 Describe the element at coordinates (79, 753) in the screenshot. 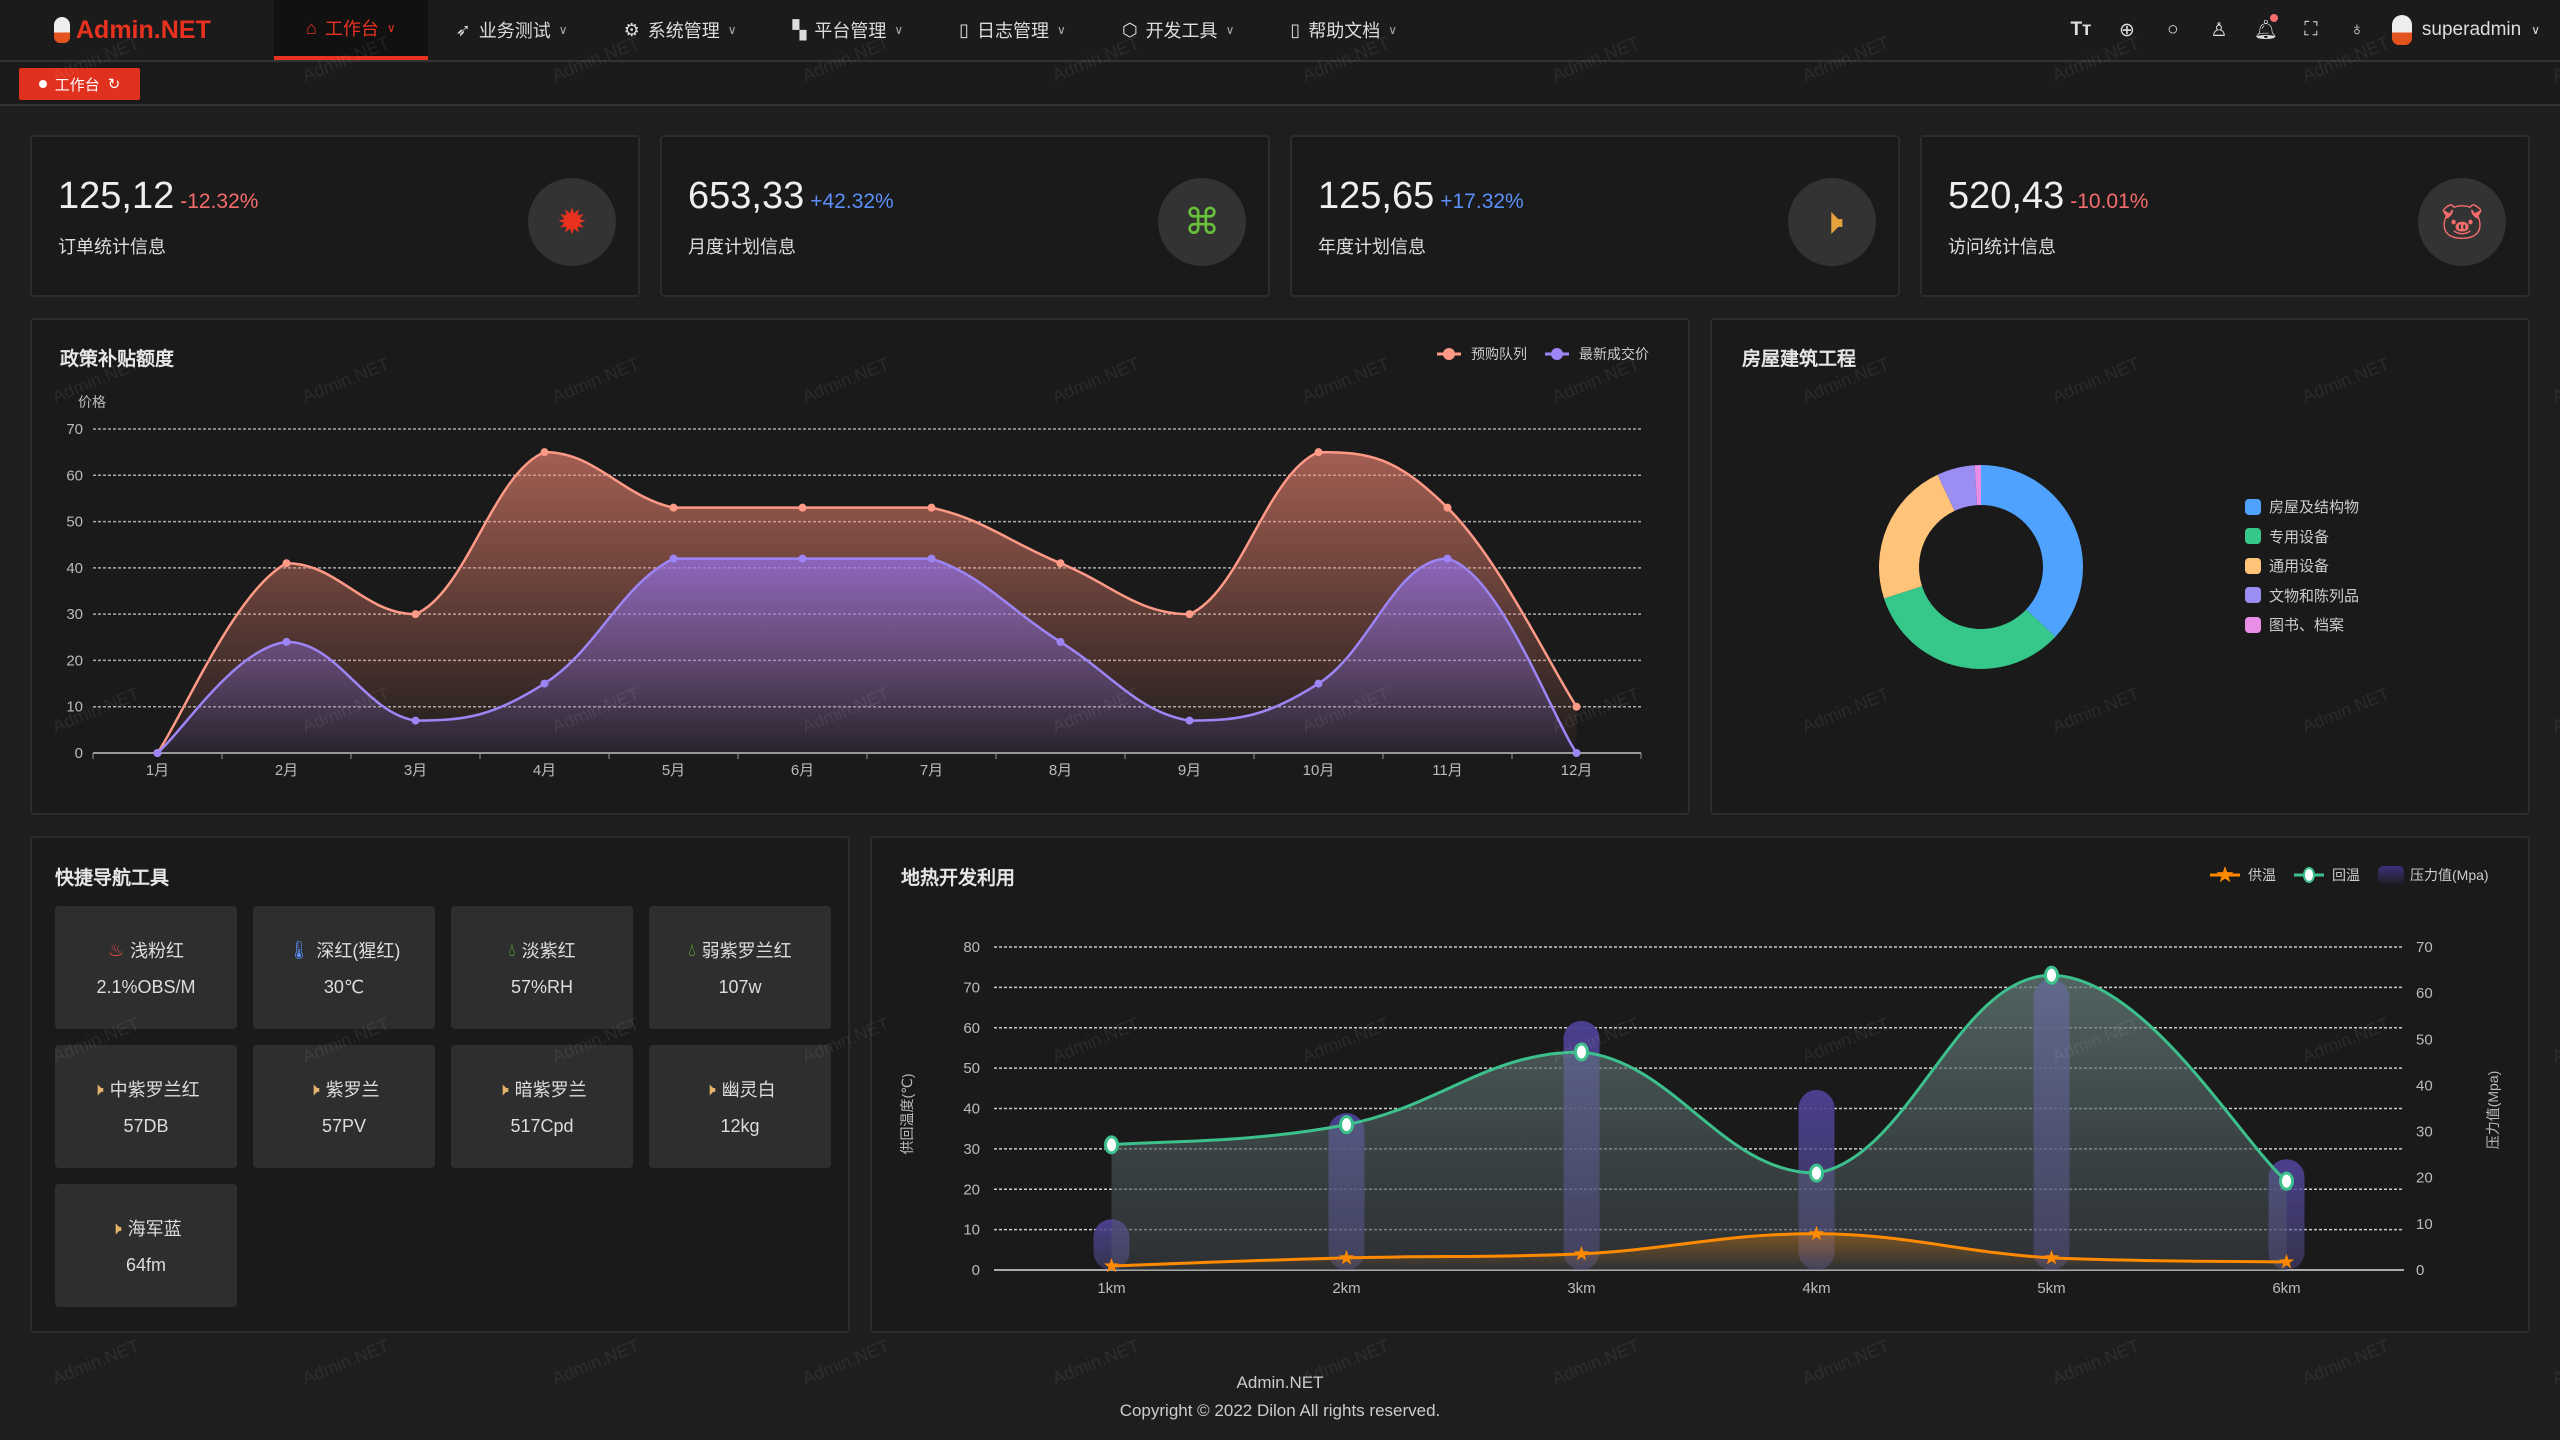

I see `y-tick-label: 0` at that location.